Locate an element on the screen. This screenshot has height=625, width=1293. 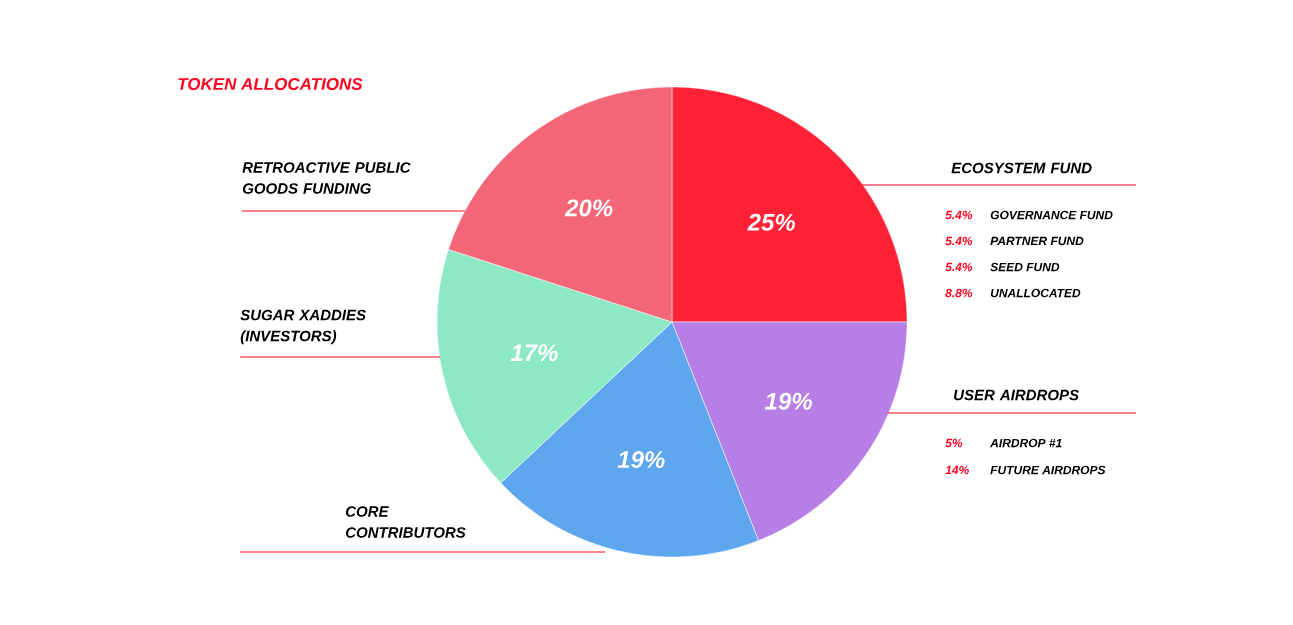
chart-title: TOKEN ALLOCATIONS is located at coordinates (270, 84).